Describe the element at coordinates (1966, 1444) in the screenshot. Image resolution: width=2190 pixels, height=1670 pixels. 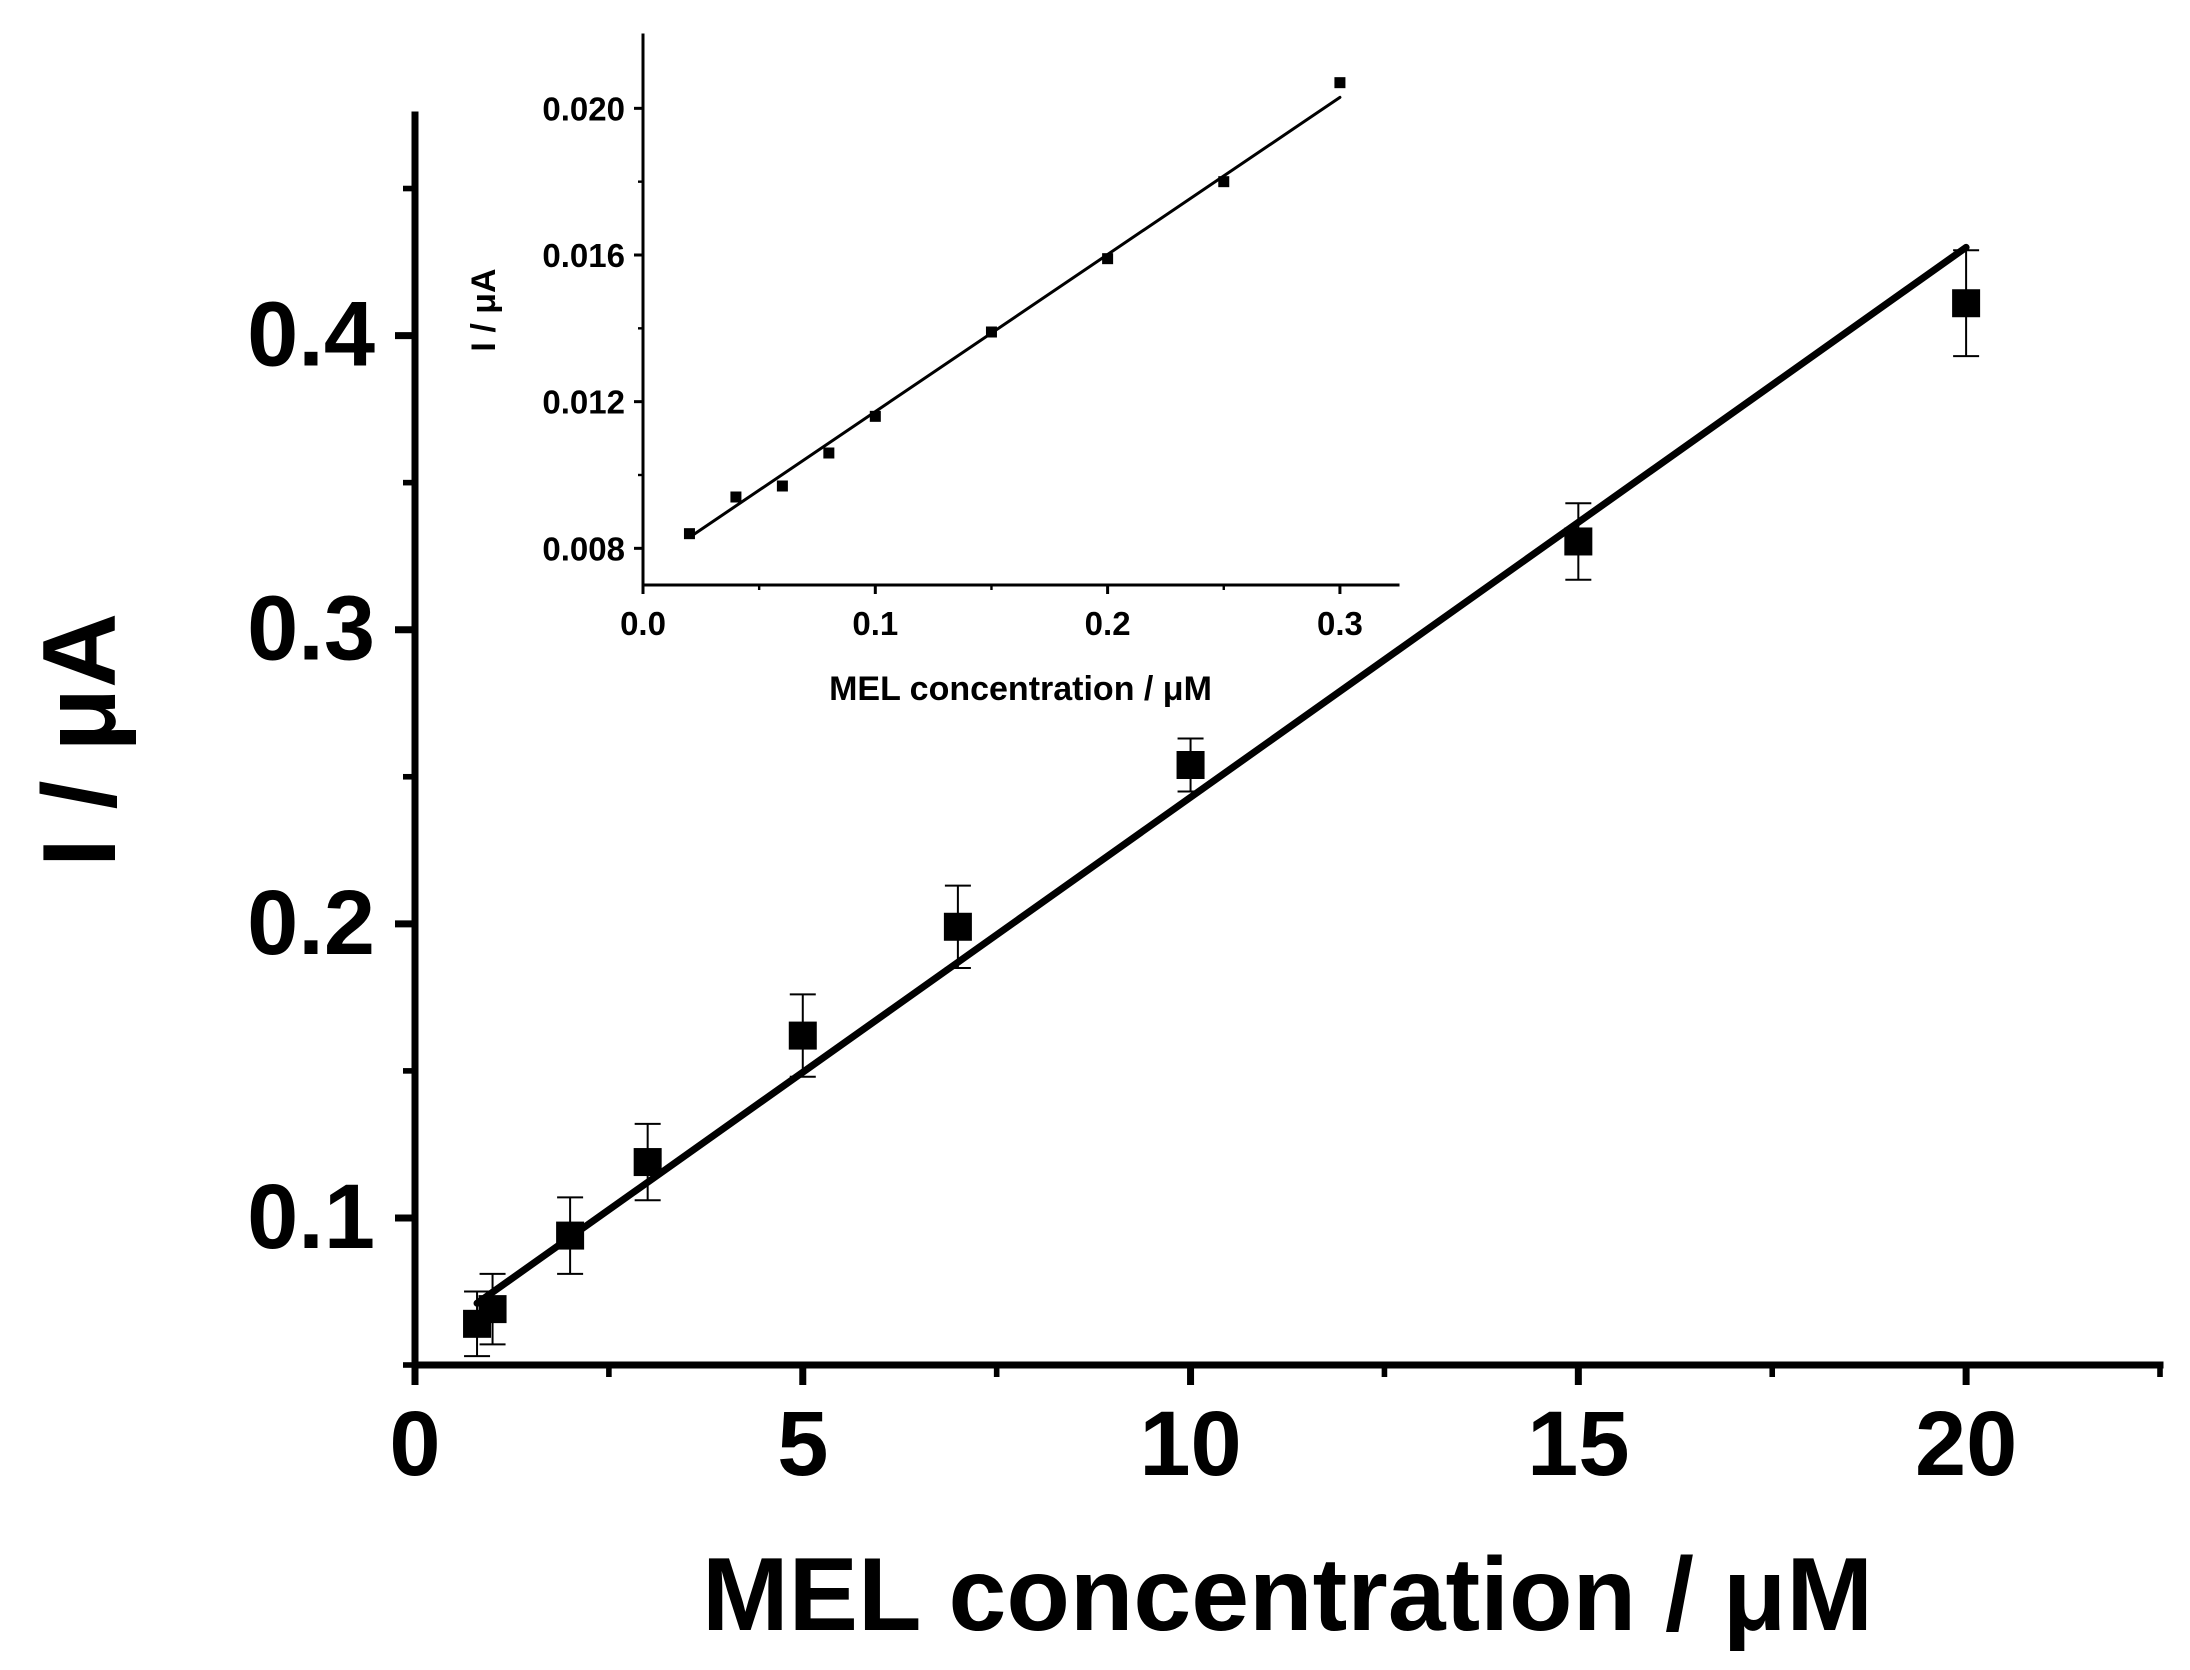
I see `main-x-tick-label: 20` at that location.